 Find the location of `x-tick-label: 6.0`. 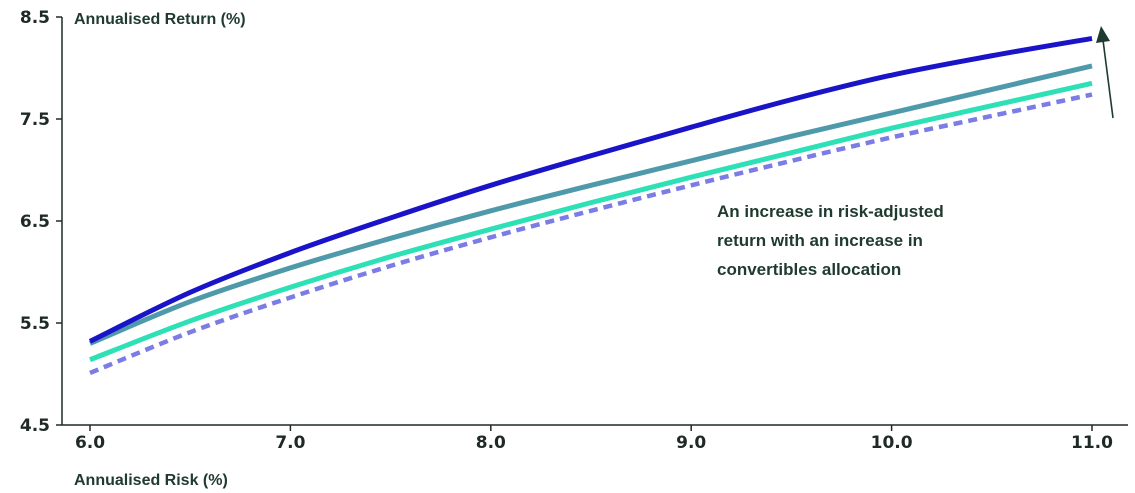

x-tick-label: 6.0 is located at coordinates (90, 443).